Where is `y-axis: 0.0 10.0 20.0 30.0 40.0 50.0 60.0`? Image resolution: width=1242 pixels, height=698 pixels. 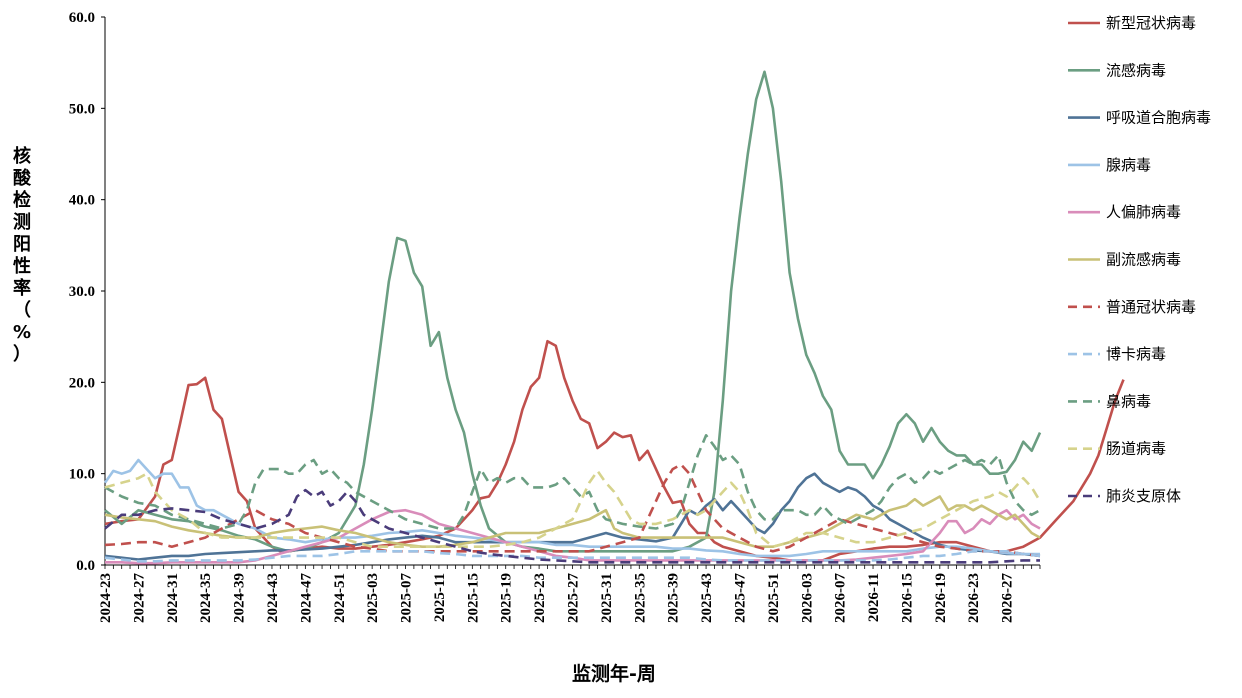 y-axis: 0.0 10.0 20.0 30.0 40.0 50.0 60.0 is located at coordinates (87, 292).